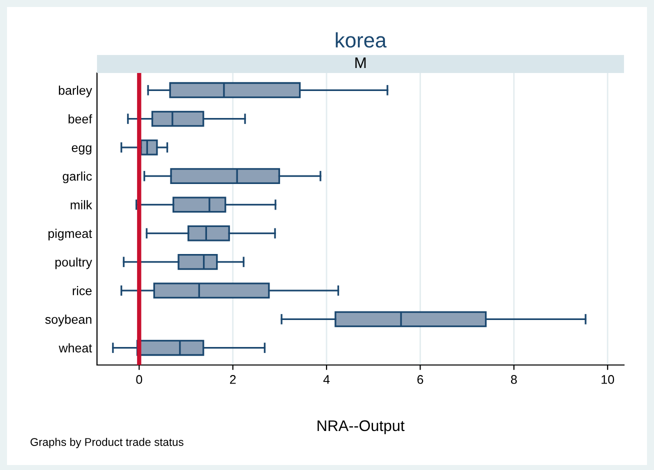 Image resolution: width=654 pixels, height=470 pixels. What do you see at coordinates (420, 379) in the screenshot?
I see `x-tick-label: 6` at bounding box center [420, 379].